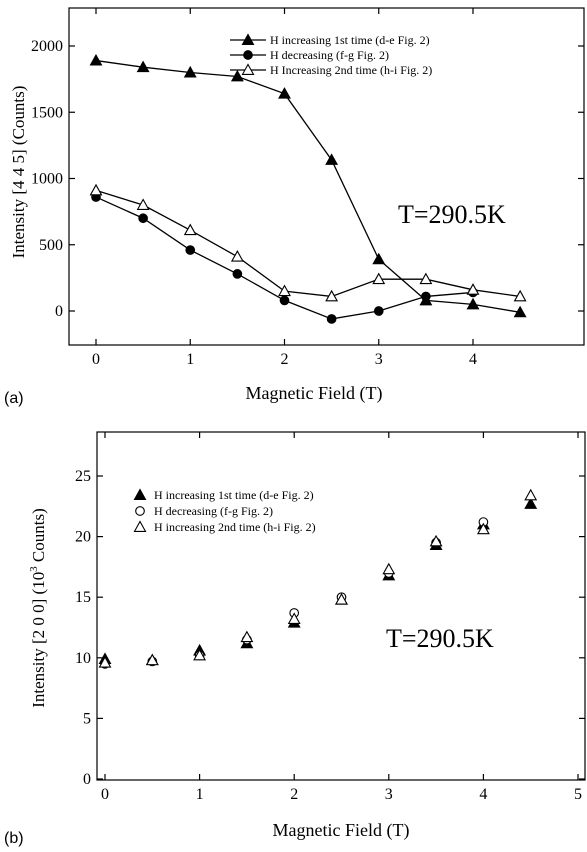 The height and width of the screenshot is (852, 587). What do you see at coordinates (14, 838) in the screenshot?
I see `panel-b-label: (b)` at bounding box center [14, 838].